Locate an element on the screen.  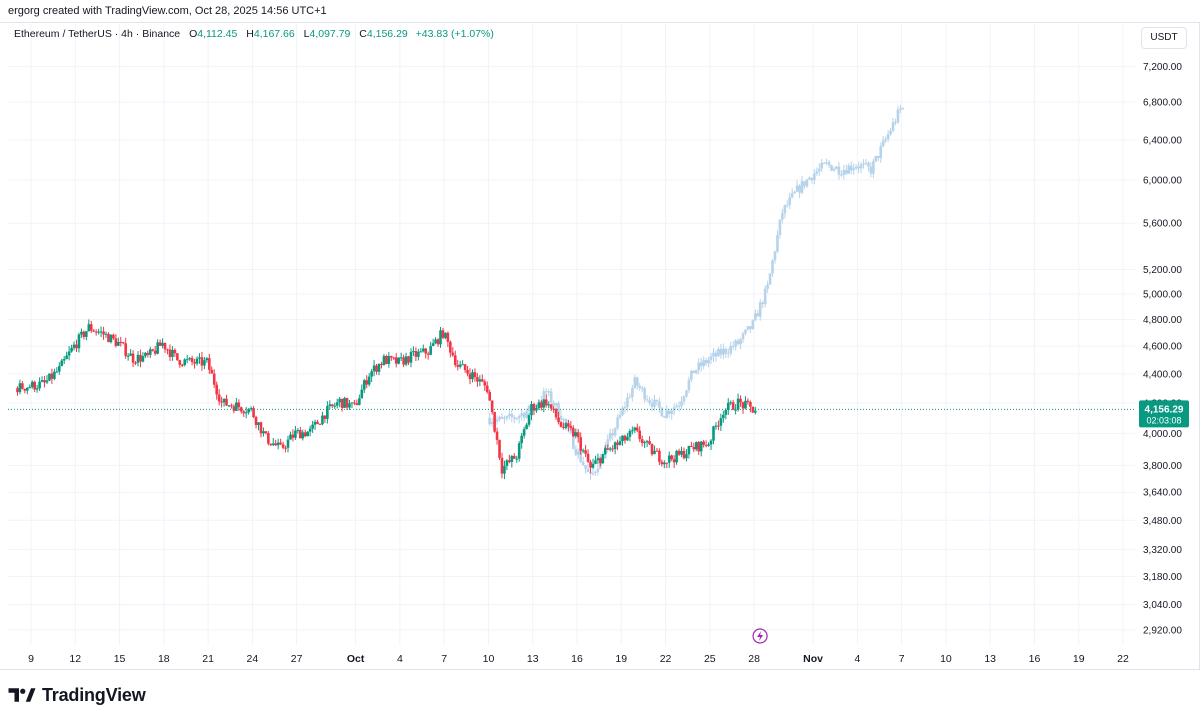
price-tag-countdown: 02:03:08 is located at coordinates (1163, 420).